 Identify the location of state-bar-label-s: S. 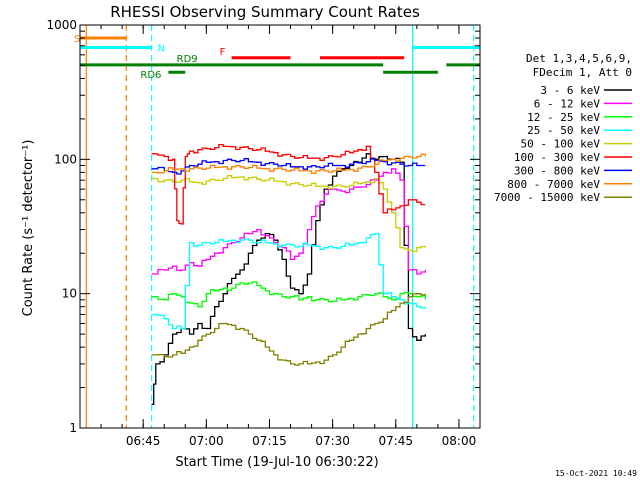
(77, 39).